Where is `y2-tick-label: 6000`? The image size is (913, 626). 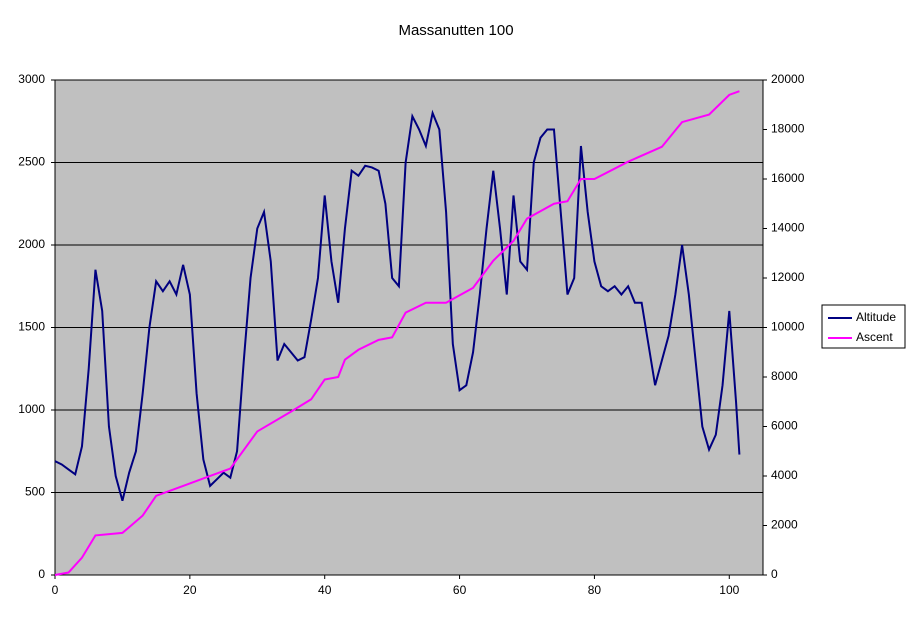 y2-tick-label: 6000 is located at coordinates (784, 426).